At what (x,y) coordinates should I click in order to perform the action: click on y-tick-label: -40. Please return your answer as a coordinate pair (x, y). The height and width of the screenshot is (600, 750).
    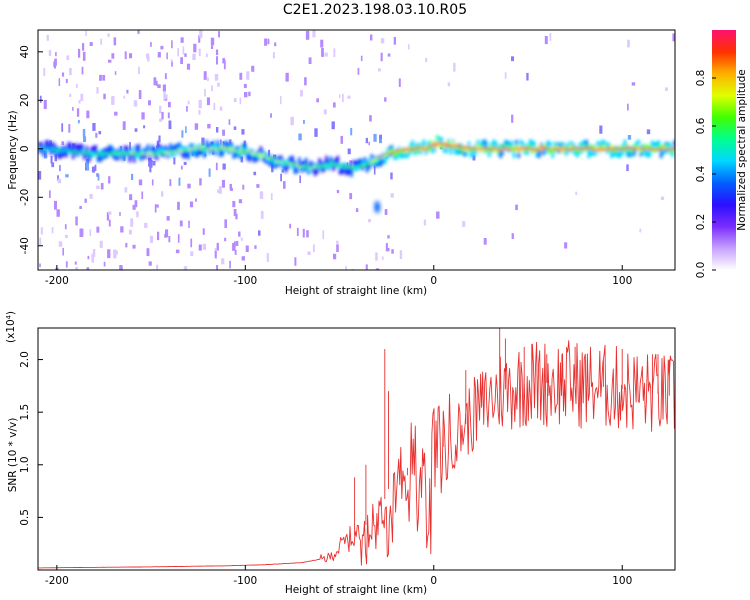
    Looking at the image, I should click on (25, 245).